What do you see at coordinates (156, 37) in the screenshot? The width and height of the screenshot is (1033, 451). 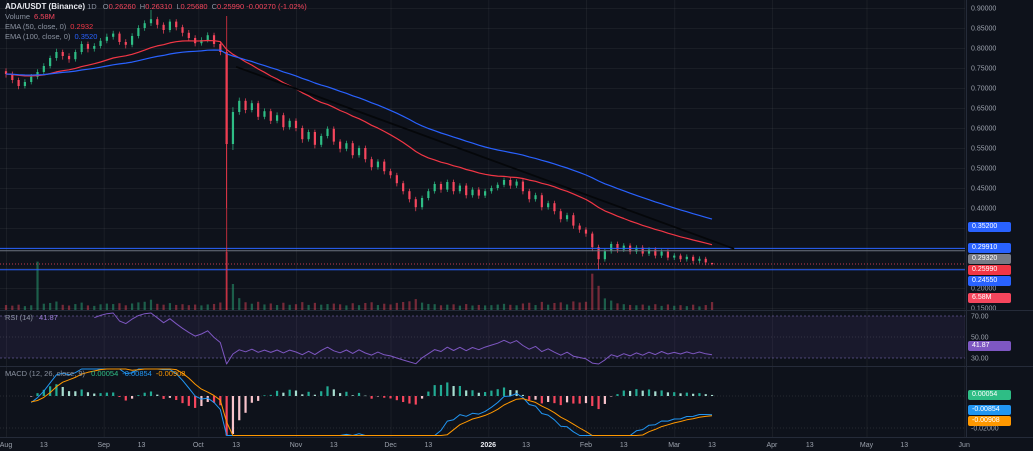 I see `indicator-ema100: EMA (100, close, 0) 0.3520` at bounding box center [156, 37].